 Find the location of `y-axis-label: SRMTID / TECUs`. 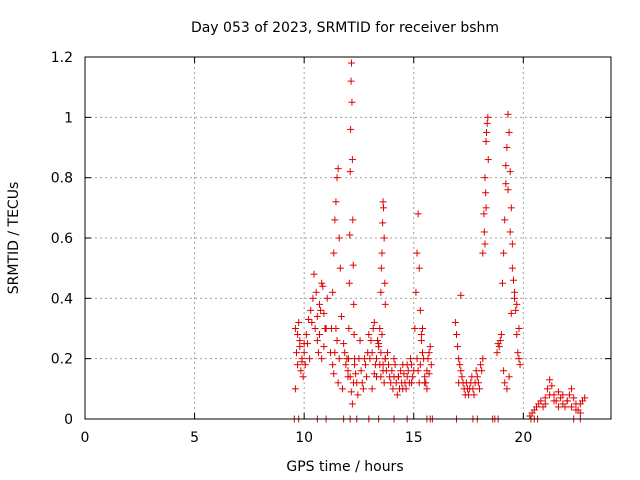

y-axis-label: SRMTID / TECUs is located at coordinates (14, 238).